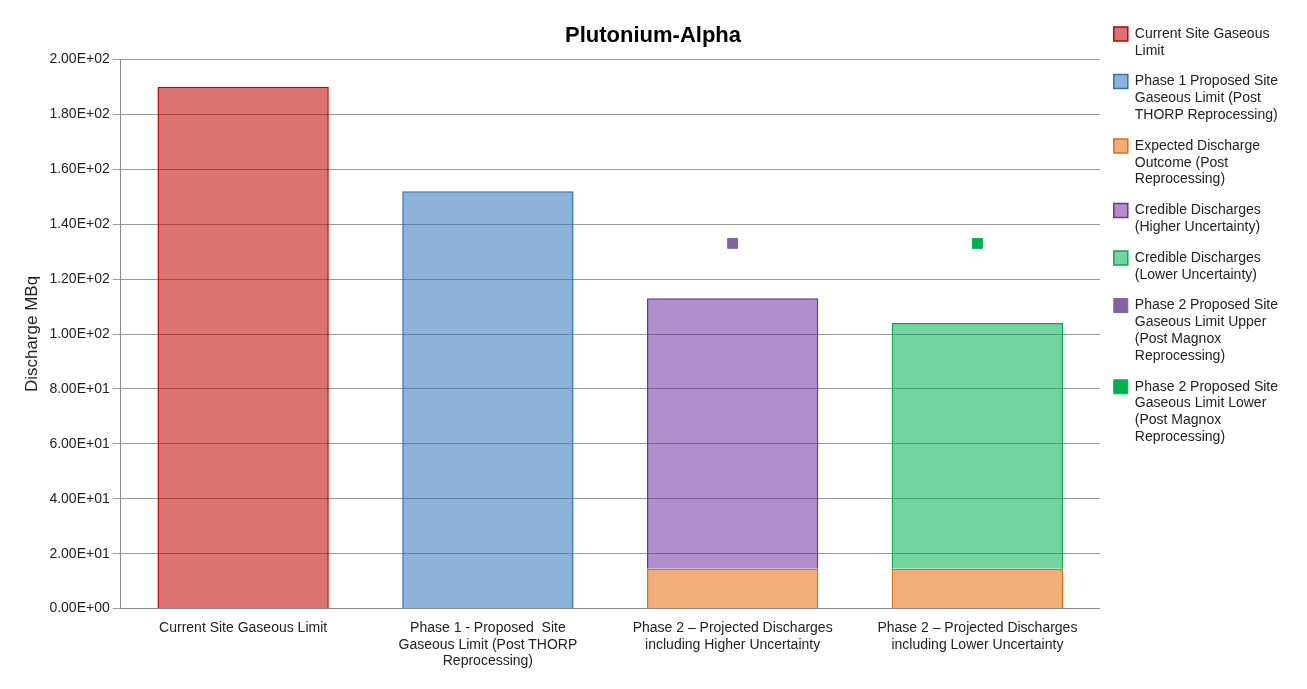  What do you see at coordinates (79, 58) in the screenshot?
I see `y-tick-label: 2.00E+02` at bounding box center [79, 58].